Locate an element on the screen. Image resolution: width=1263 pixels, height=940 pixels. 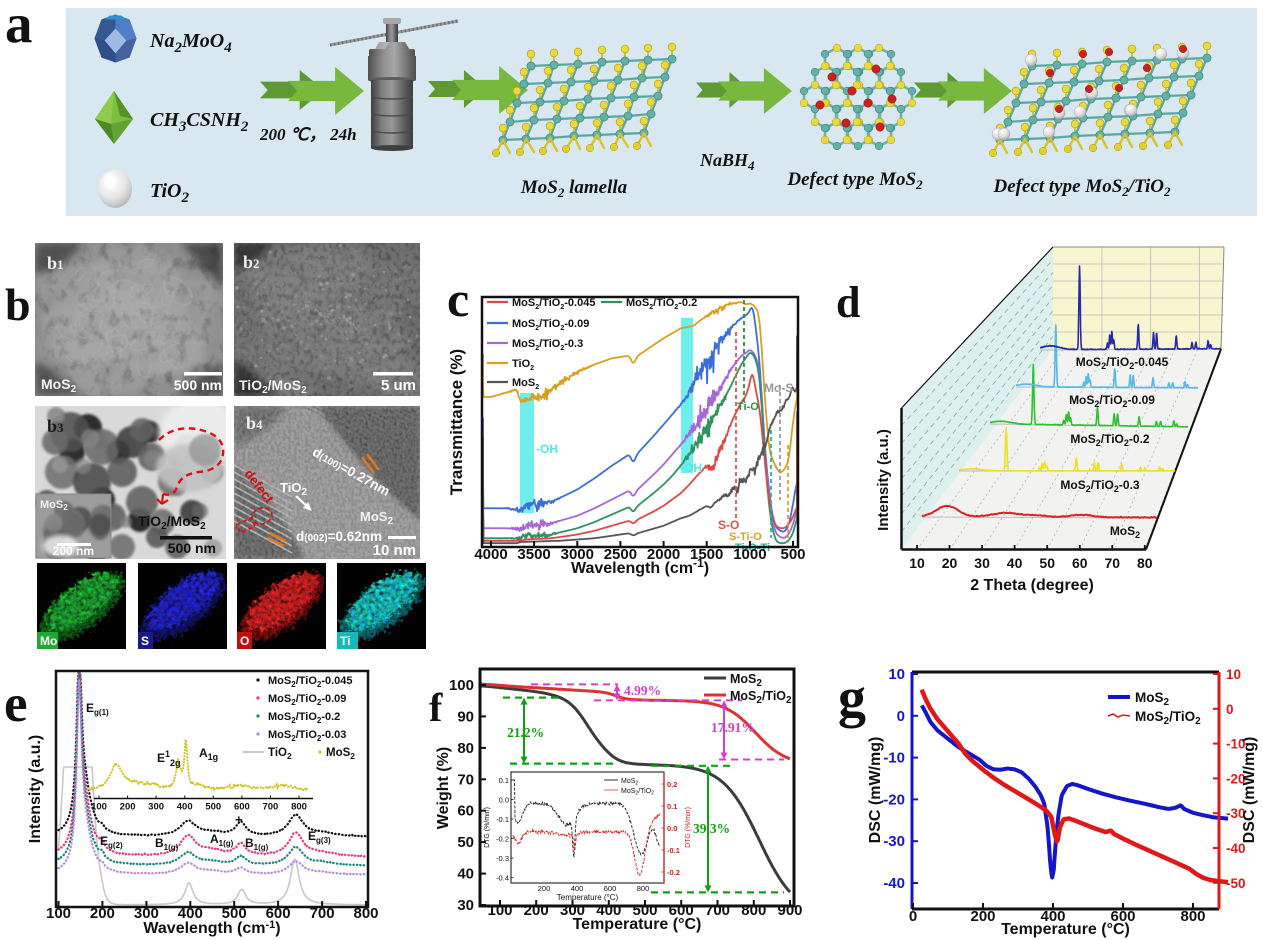
svg-text: Ti-O is located at coordinates (748, 407).